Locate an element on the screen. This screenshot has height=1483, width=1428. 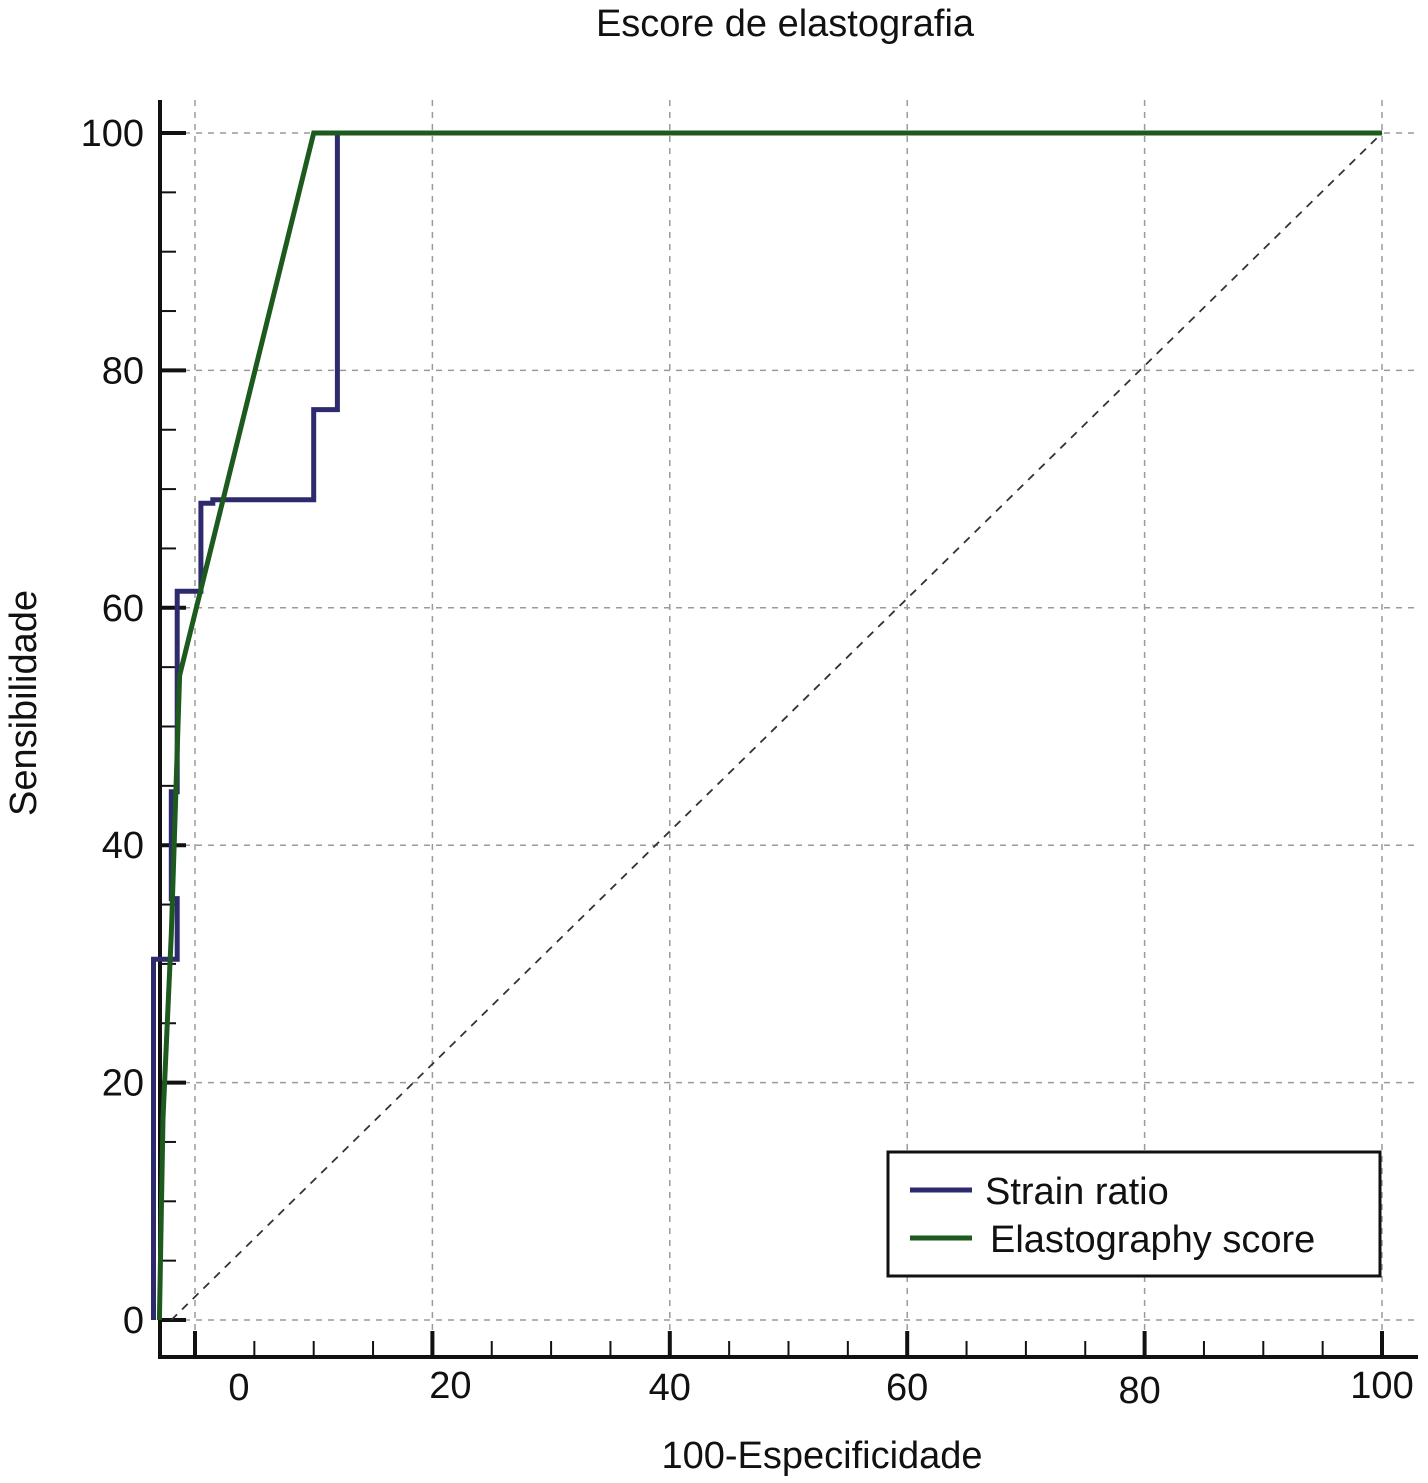
x-tick-label-100: 100 is located at coordinates (1381, 1386).